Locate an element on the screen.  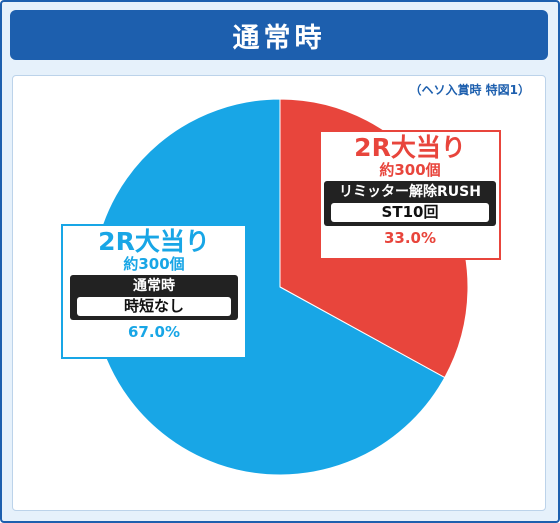
slice-mode: リミッター解除RUSH is located at coordinates (410, 192).